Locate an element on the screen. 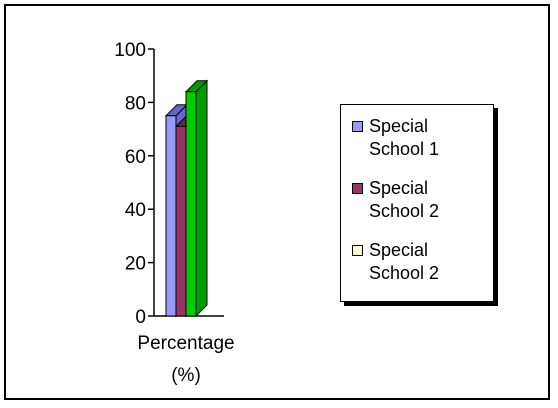  legend-item-1: Special School 1 is located at coordinates (405, 138).